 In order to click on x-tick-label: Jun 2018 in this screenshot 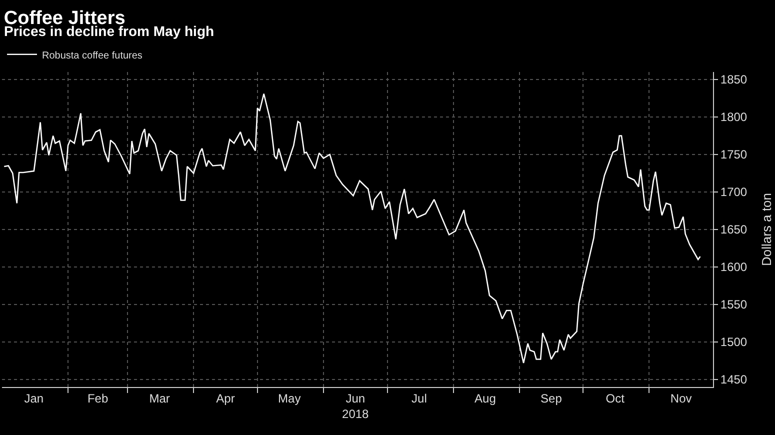, I will do `click(356, 406)`.